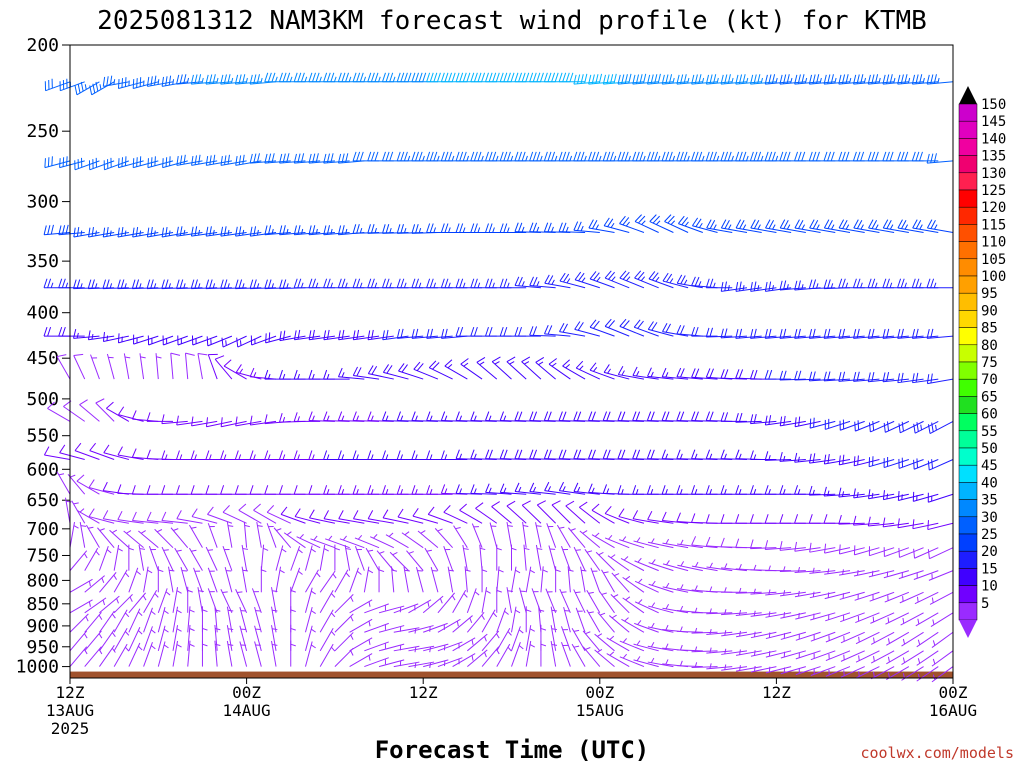 The height and width of the screenshot is (768, 1024). What do you see at coordinates (989, 329) in the screenshot?
I see `colorbar-tick-label: 85` at bounding box center [989, 329].